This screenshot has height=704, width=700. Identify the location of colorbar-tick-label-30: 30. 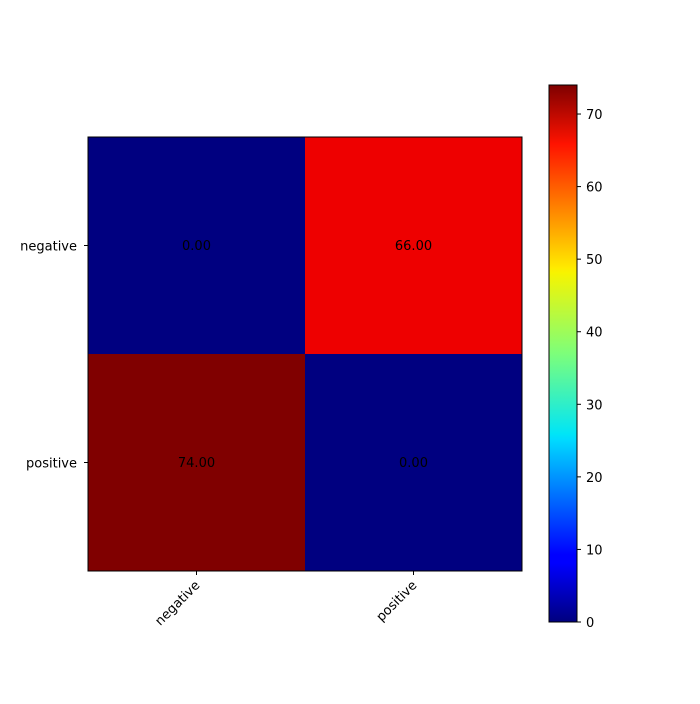
(594, 405).